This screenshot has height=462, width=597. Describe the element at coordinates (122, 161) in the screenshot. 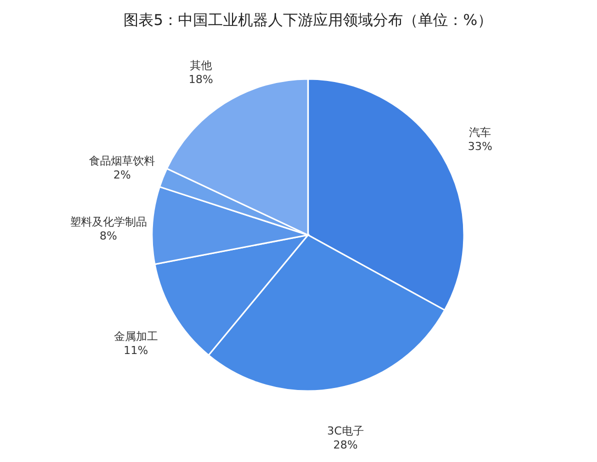

I see `slice-label: 食品烟草饮料` at that location.